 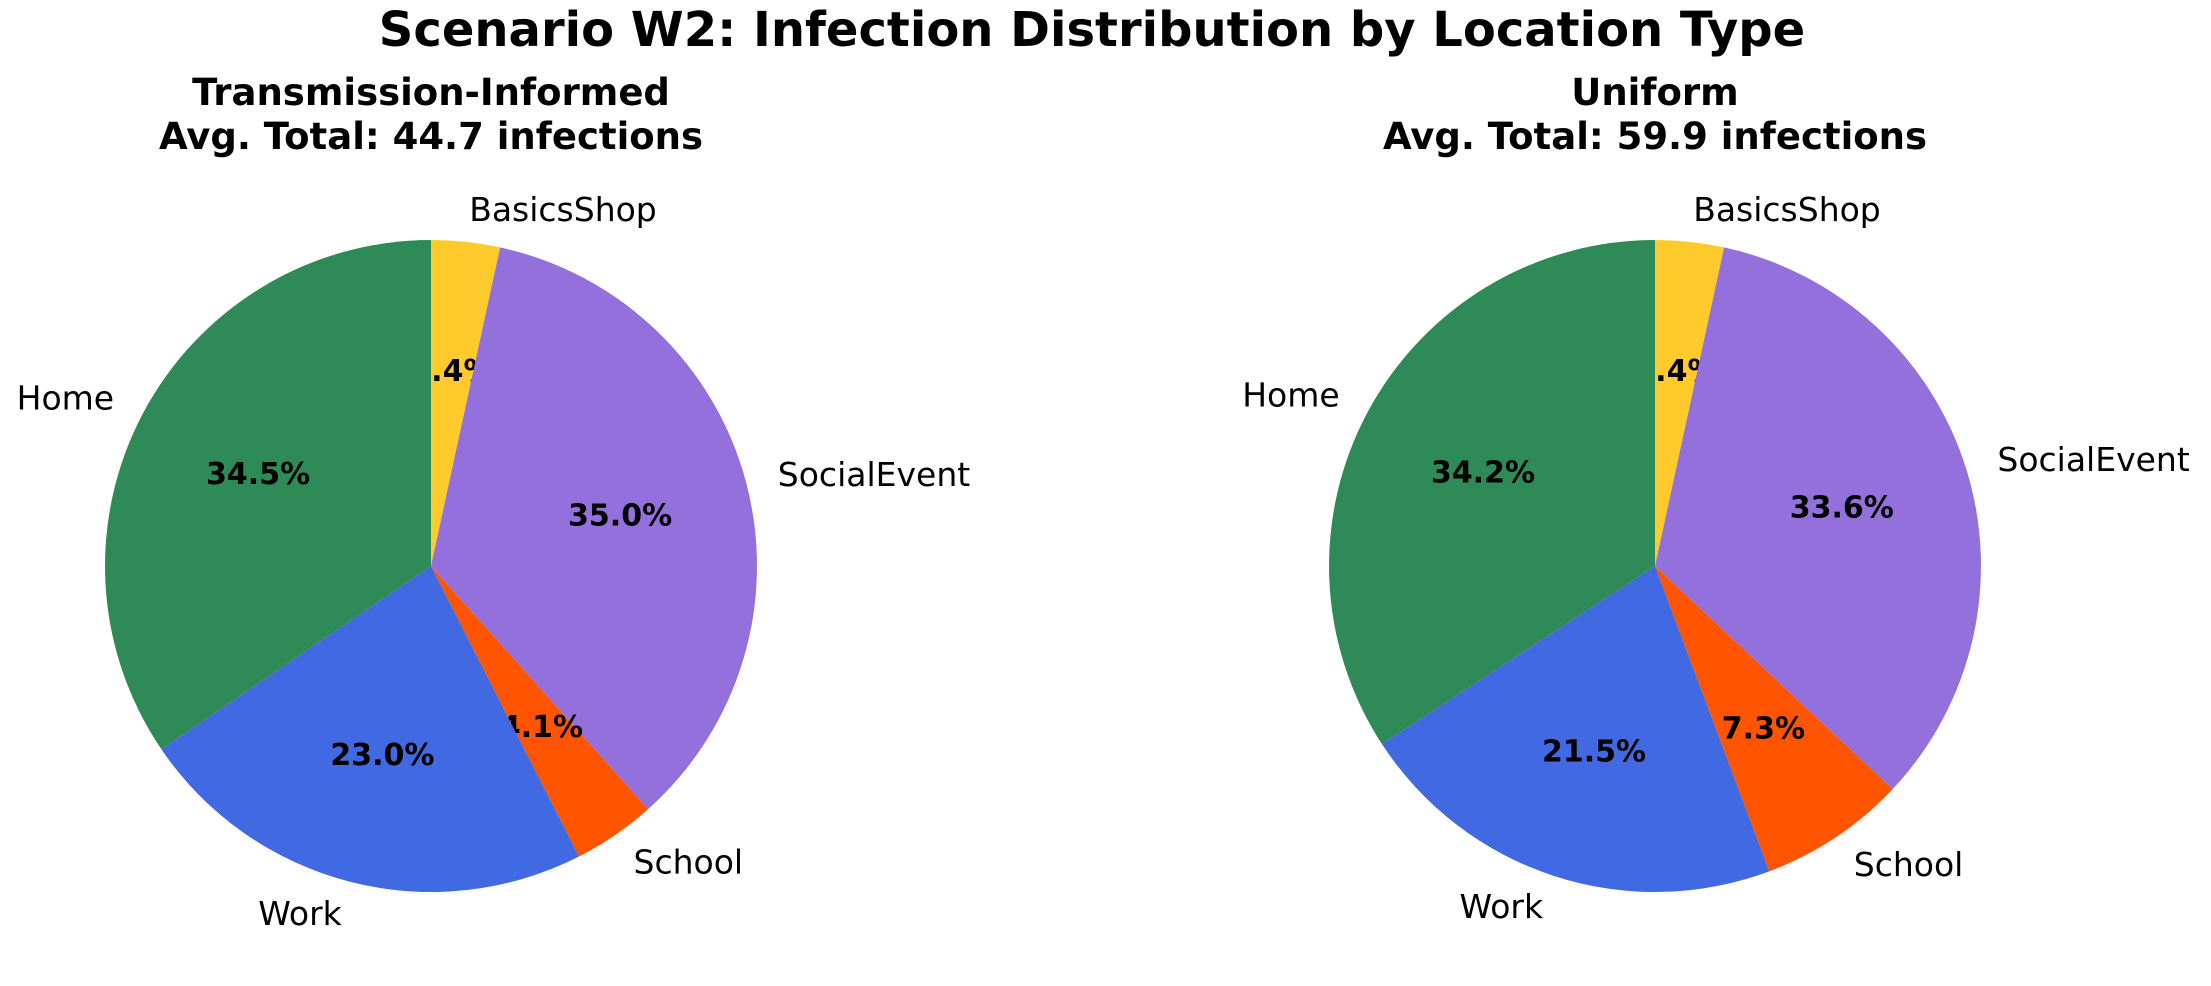 I want to click on pct-label-socialevent: 35.0%, so click(x=620, y=516).